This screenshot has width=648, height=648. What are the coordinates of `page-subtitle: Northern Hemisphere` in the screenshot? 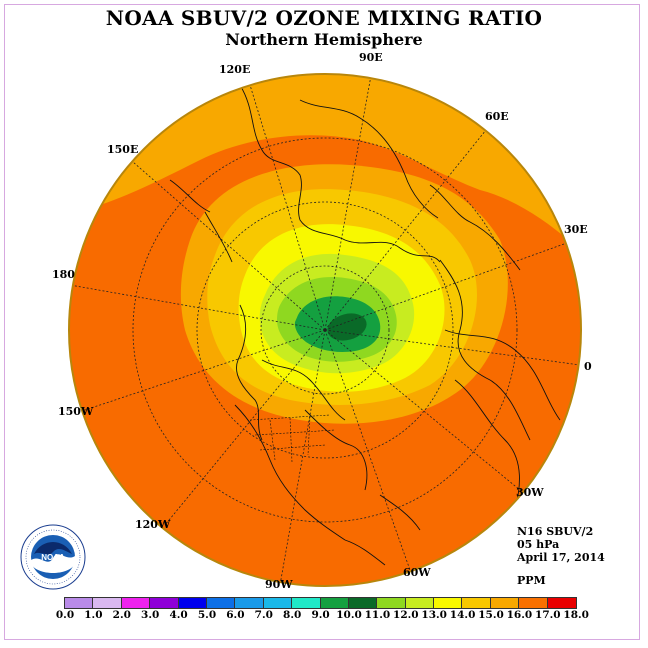 It's located at (324, 39).